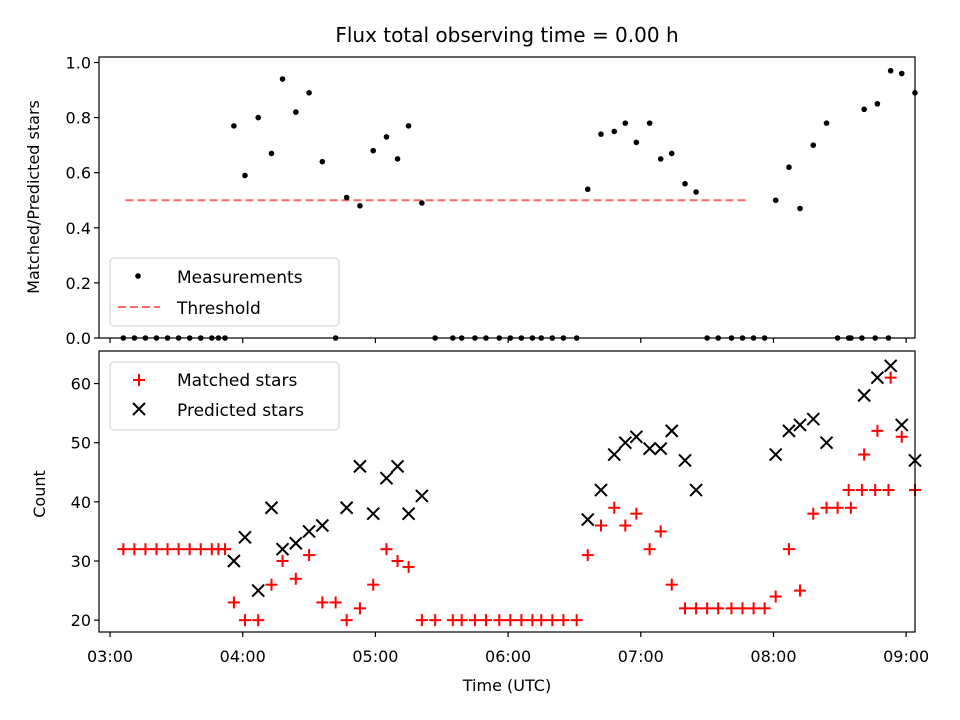 This screenshot has width=960, height=720. What do you see at coordinates (218, 309) in the screenshot?
I see `legend-threshold-label: Threshold` at bounding box center [218, 309].